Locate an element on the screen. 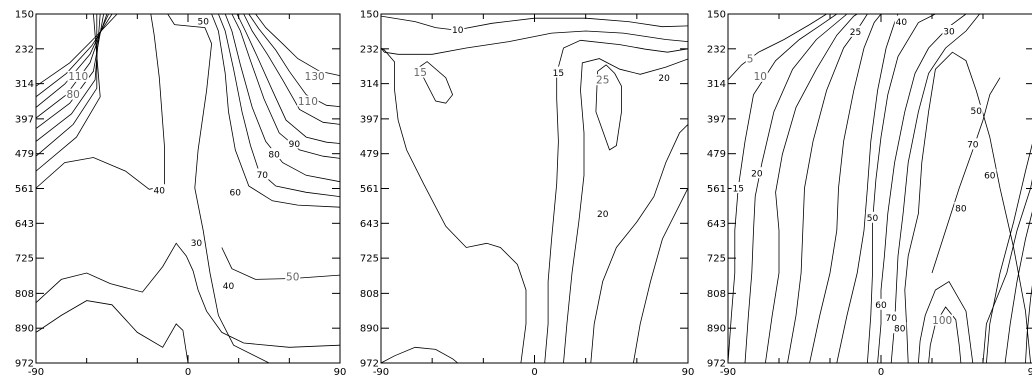 The height and width of the screenshot is (383, 1032). contour-label: 130 is located at coordinates (315, 77).